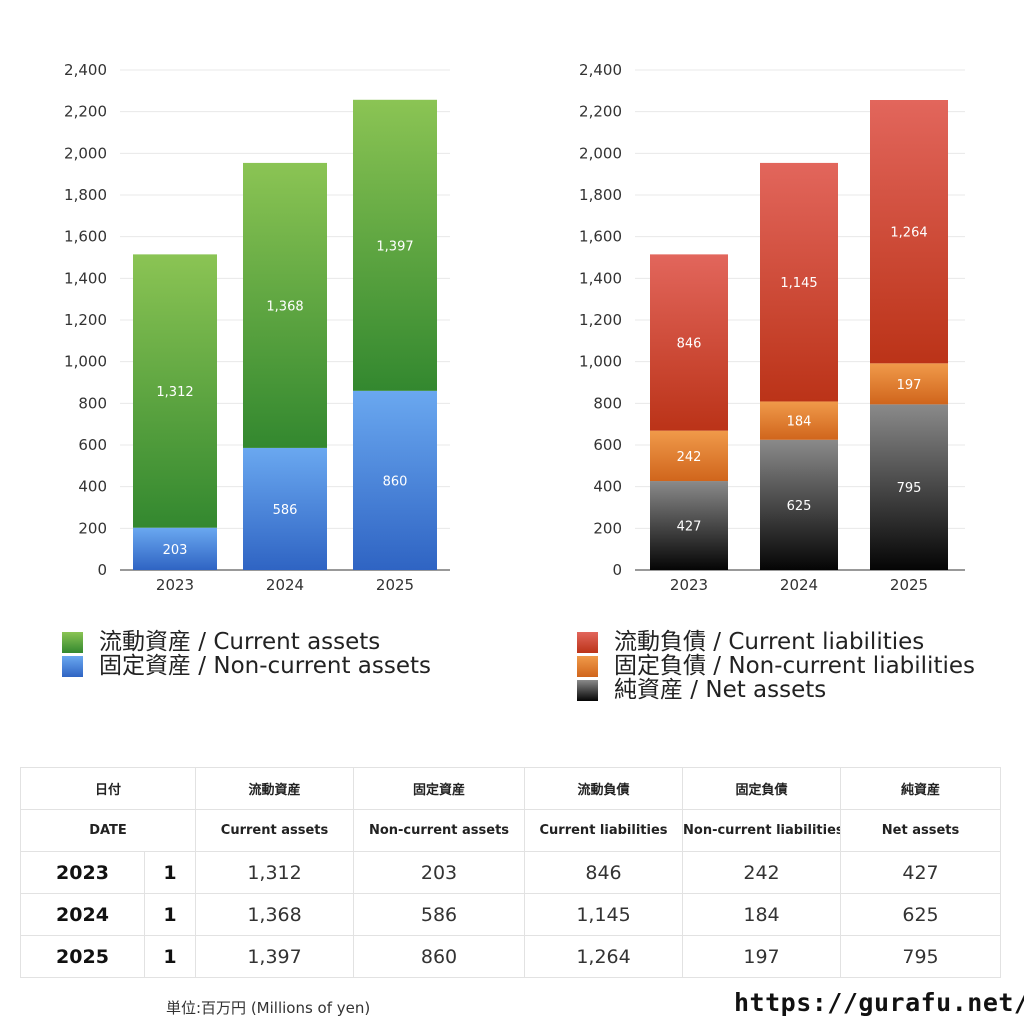 The height and width of the screenshot is (1024, 1024). I want to click on cell-noncurrent-liabilities: 197, so click(762, 956).